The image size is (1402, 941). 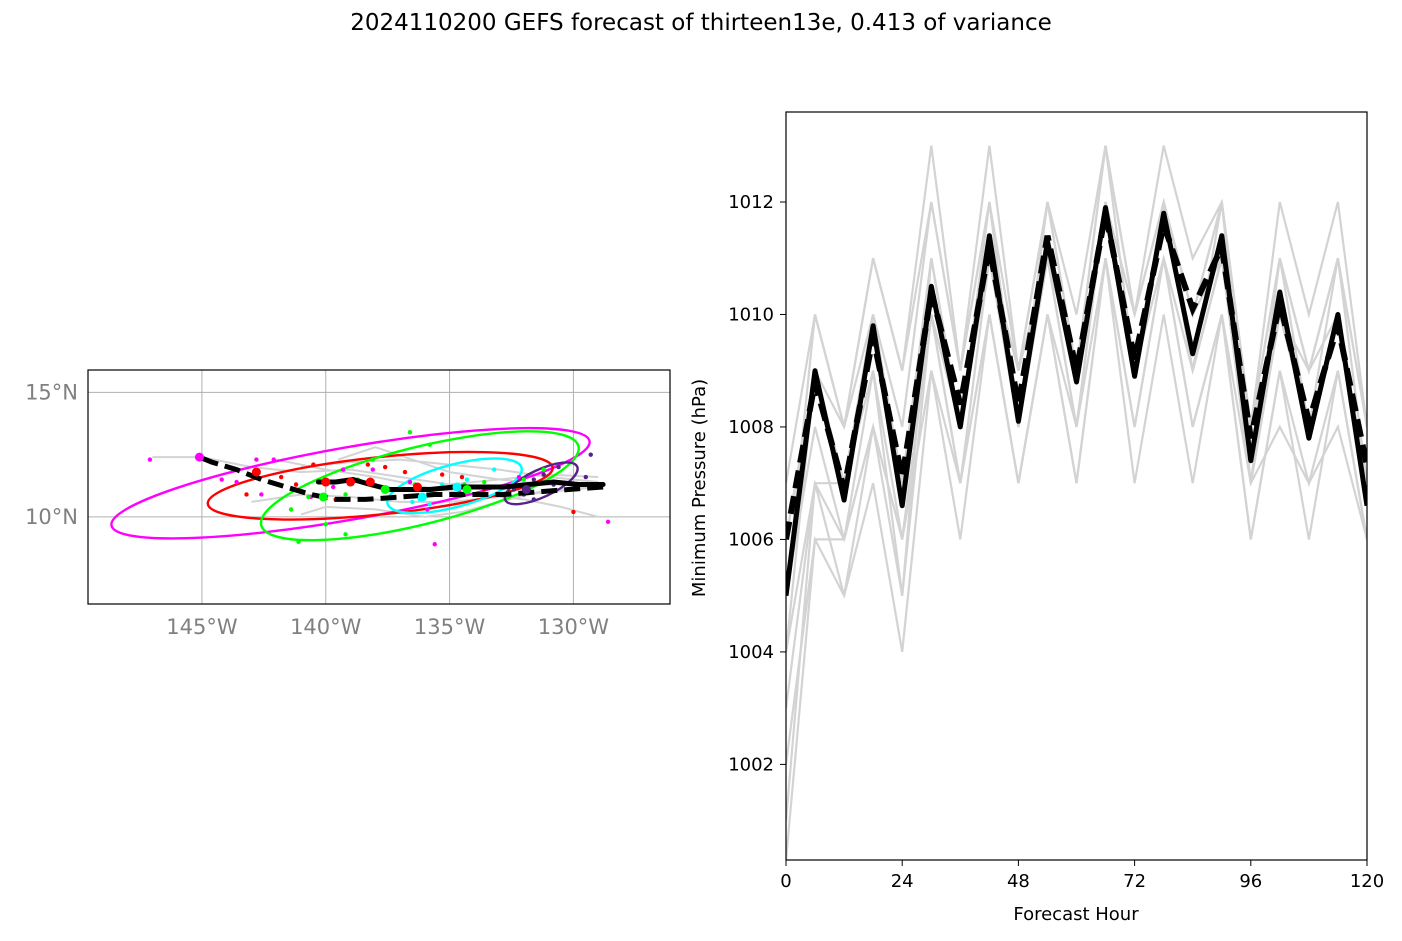 What do you see at coordinates (51, 517) in the screenshot?
I see `map-lat-tick-label: 10°N` at bounding box center [51, 517].